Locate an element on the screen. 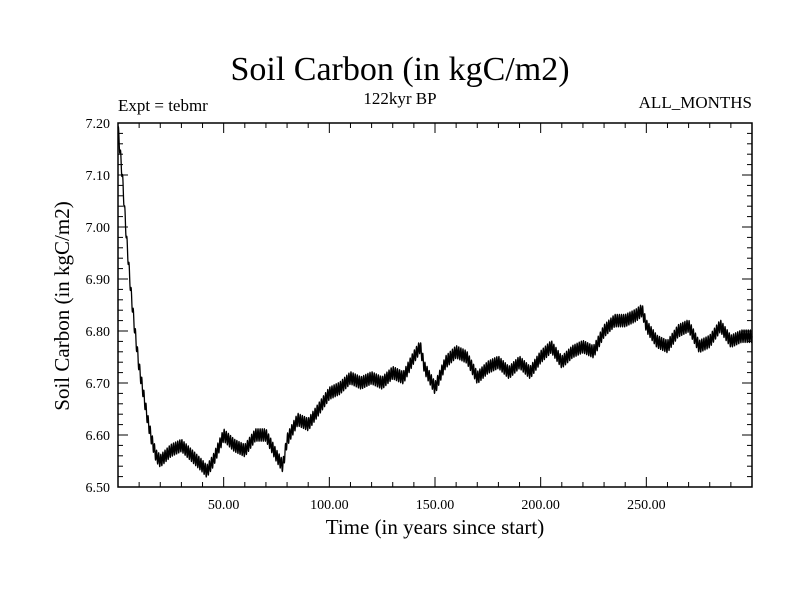  y-tick-label: 7.20 is located at coordinates (98, 124).